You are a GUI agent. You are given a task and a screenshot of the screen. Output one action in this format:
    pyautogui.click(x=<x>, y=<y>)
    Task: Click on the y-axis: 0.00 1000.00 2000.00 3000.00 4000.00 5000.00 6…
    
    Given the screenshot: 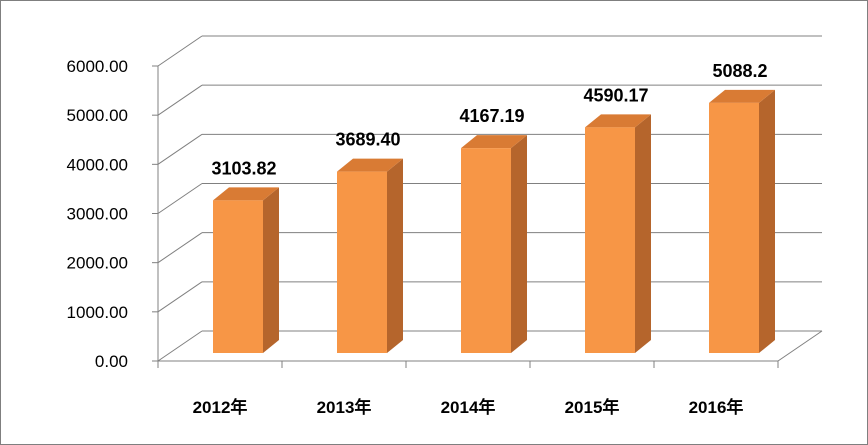 What is the action you would take?
    pyautogui.click(x=113, y=214)
    